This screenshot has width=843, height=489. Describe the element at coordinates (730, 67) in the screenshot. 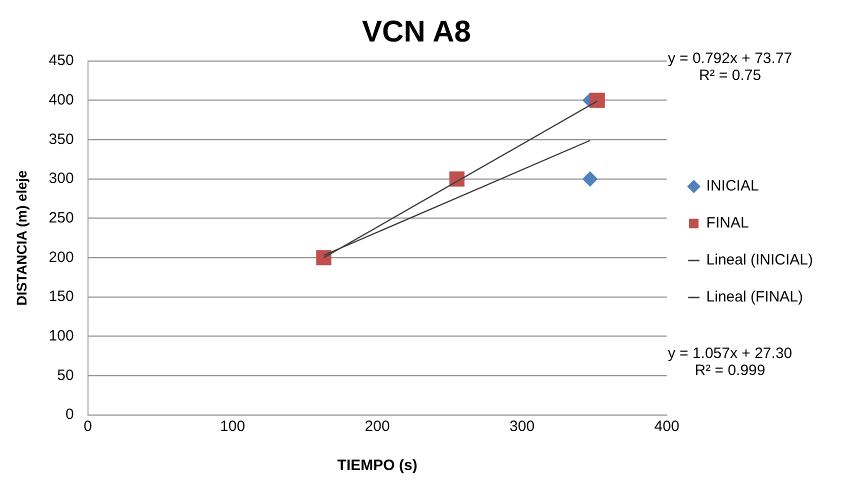

I see `text: y = 0.792x + 73.77 R² = 0.75` at that location.